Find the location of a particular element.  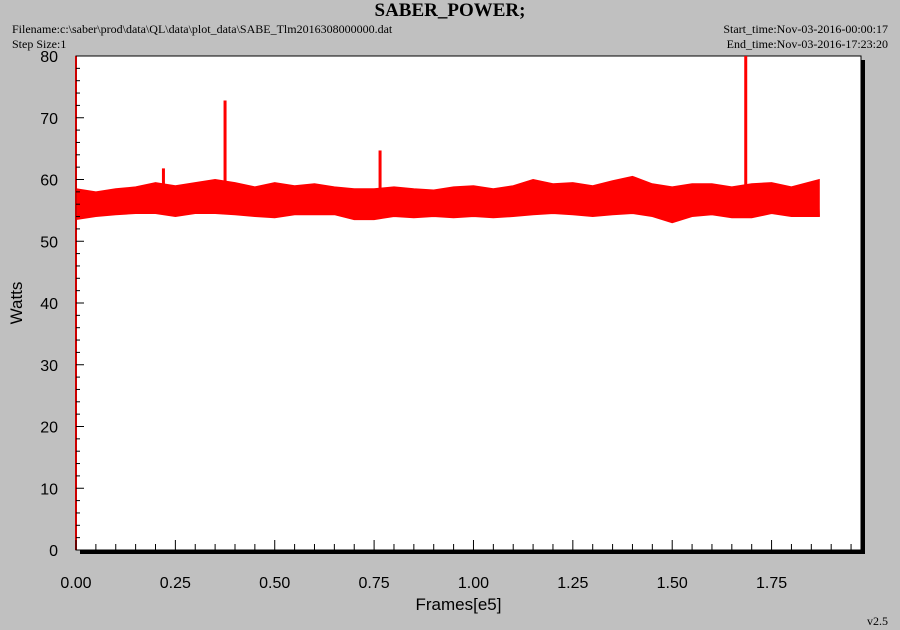

x-tick-label: 1.00 is located at coordinates (473, 583).